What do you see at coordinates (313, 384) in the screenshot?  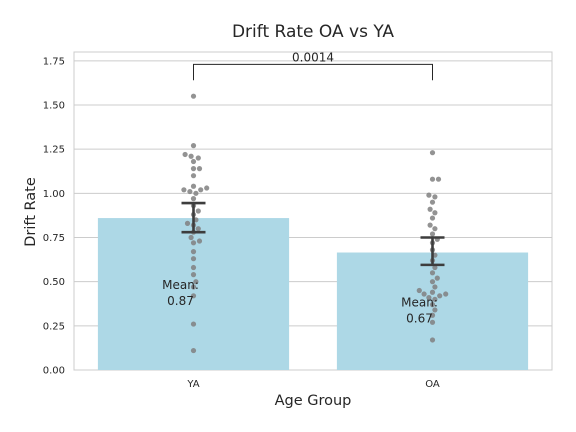 I see `x-tick-labels: YA OA` at bounding box center [313, 384].